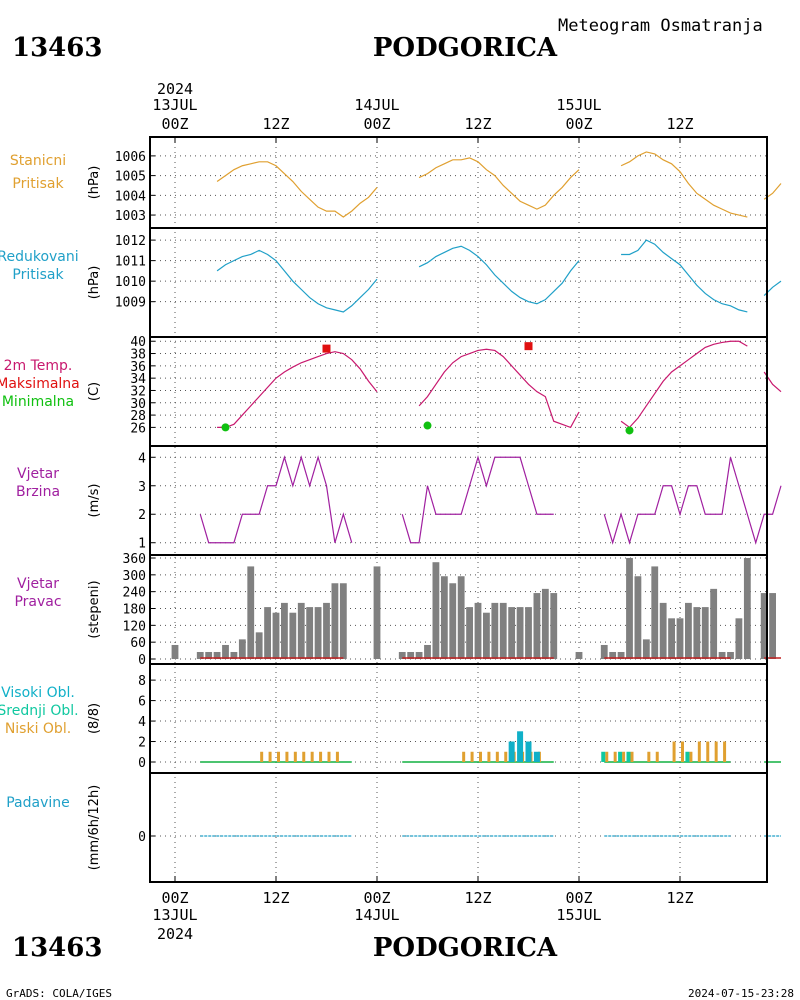  What do you see at coordinates (59, 993) in the screenshot?
I see `footer-credit: GrADS: COLA/IGES` at bounding box center [59, 993].